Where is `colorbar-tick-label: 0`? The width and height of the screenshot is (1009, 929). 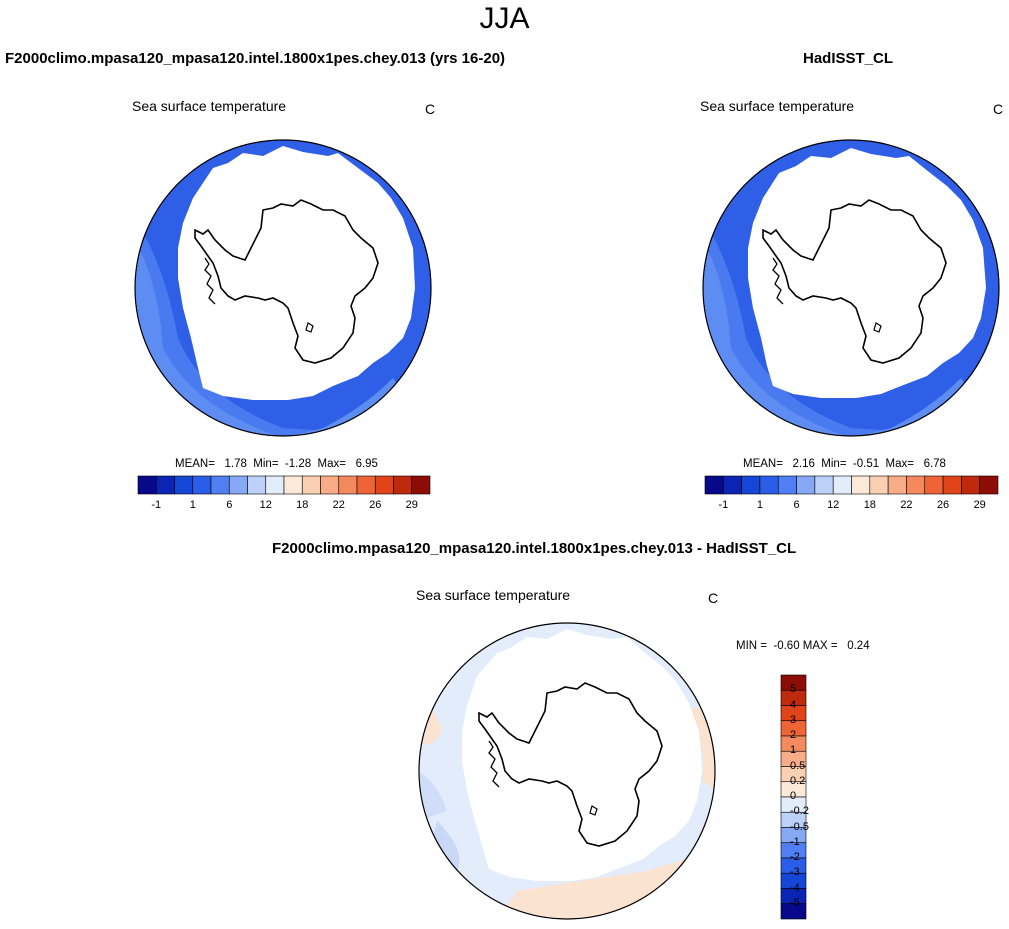
colorbar-tick-label: 0 is located at coordinates (793, 796).